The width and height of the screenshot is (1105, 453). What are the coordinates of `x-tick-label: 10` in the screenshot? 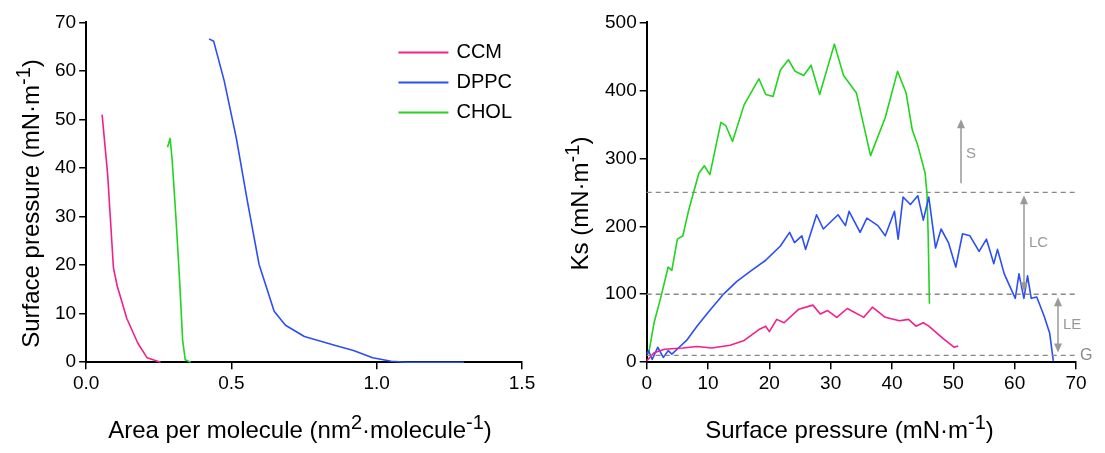 It's located at (707, 382).